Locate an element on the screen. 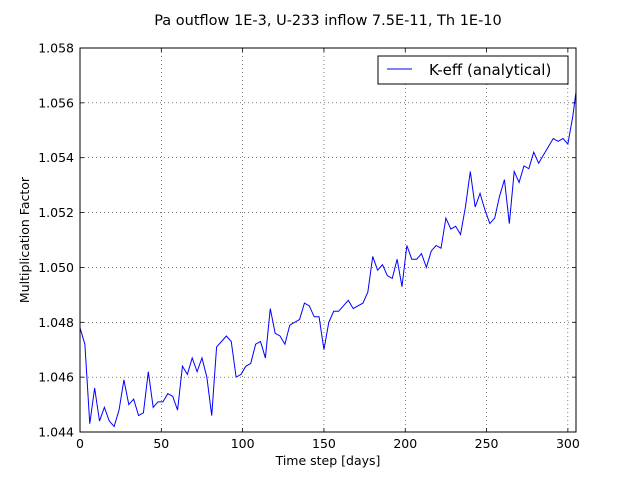 The width and height of the screenshot is (640, 480). y-tick-label: 1.046 is located at coordinates (56, 377).